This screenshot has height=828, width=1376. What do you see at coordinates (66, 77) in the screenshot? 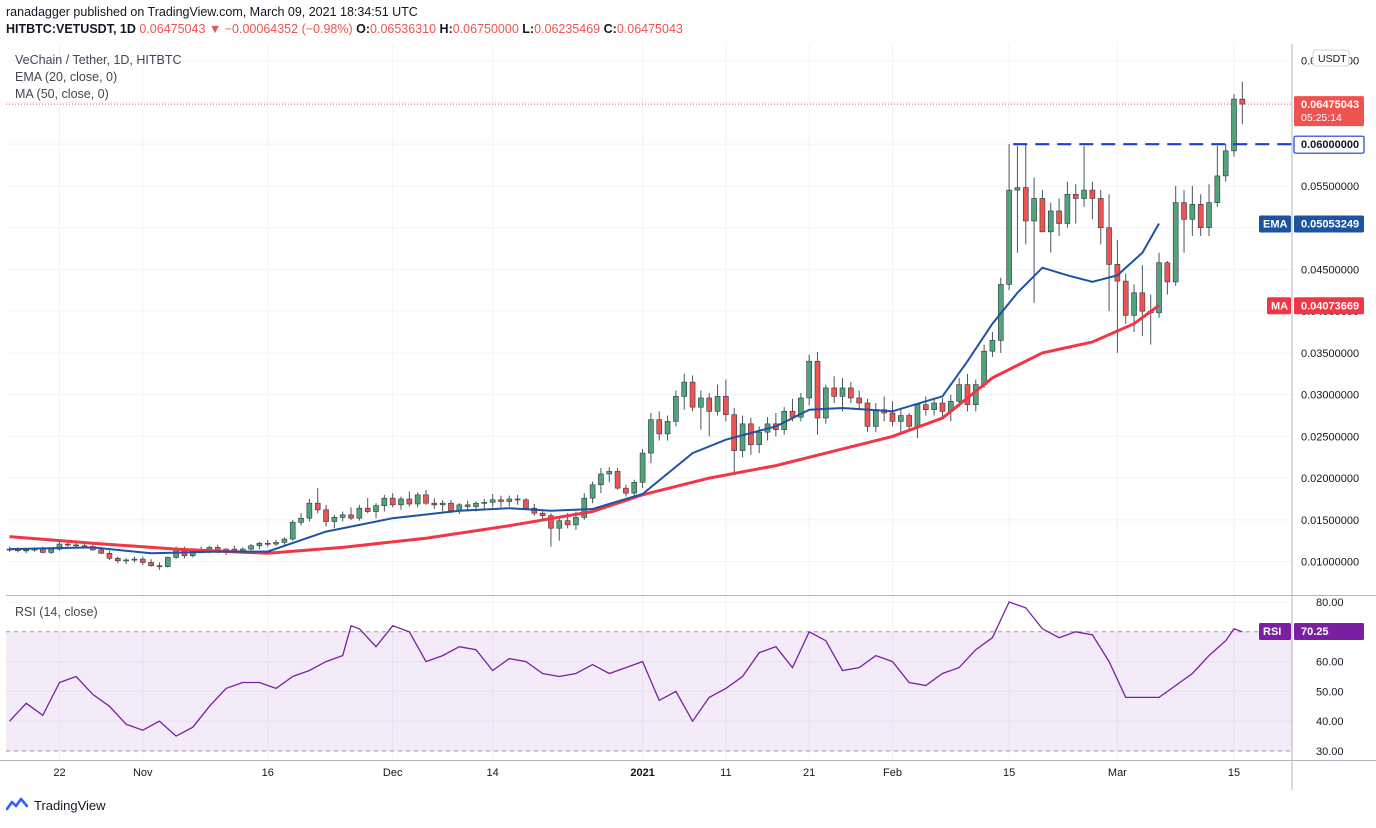
I see `legend-ema: EMA (20, close, 0)` at bounding box center [66, 77].